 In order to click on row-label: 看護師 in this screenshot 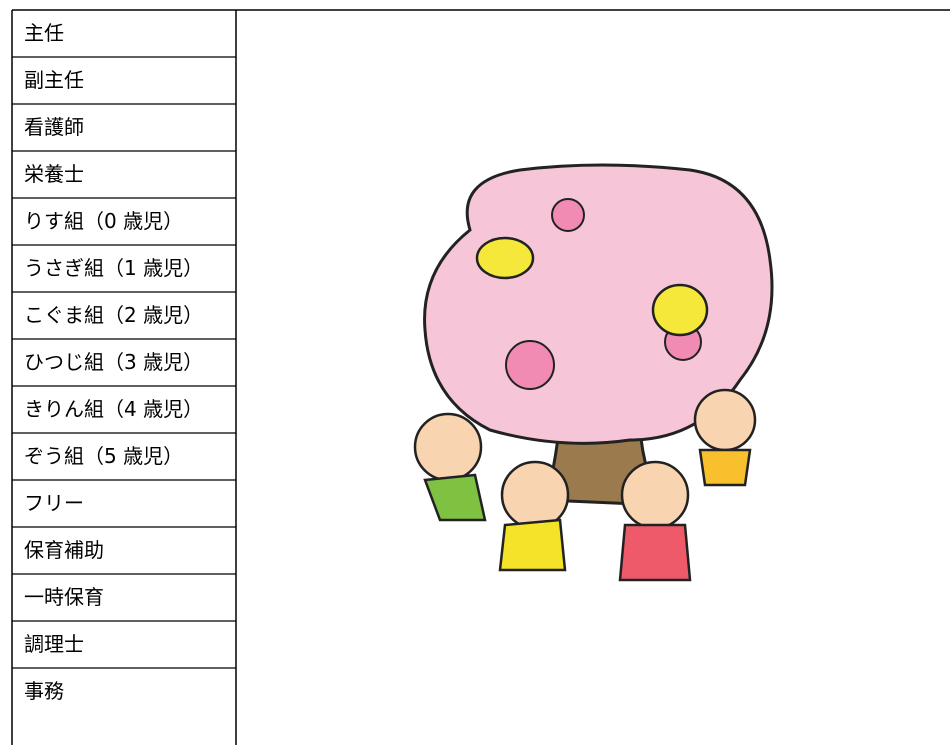, I will do `click(54, 127)`.